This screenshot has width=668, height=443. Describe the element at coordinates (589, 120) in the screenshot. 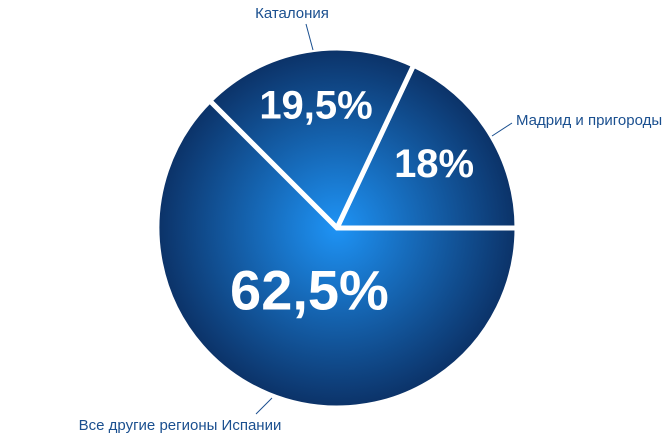

I see `category-label: Мадрид и пригороды` at that location.